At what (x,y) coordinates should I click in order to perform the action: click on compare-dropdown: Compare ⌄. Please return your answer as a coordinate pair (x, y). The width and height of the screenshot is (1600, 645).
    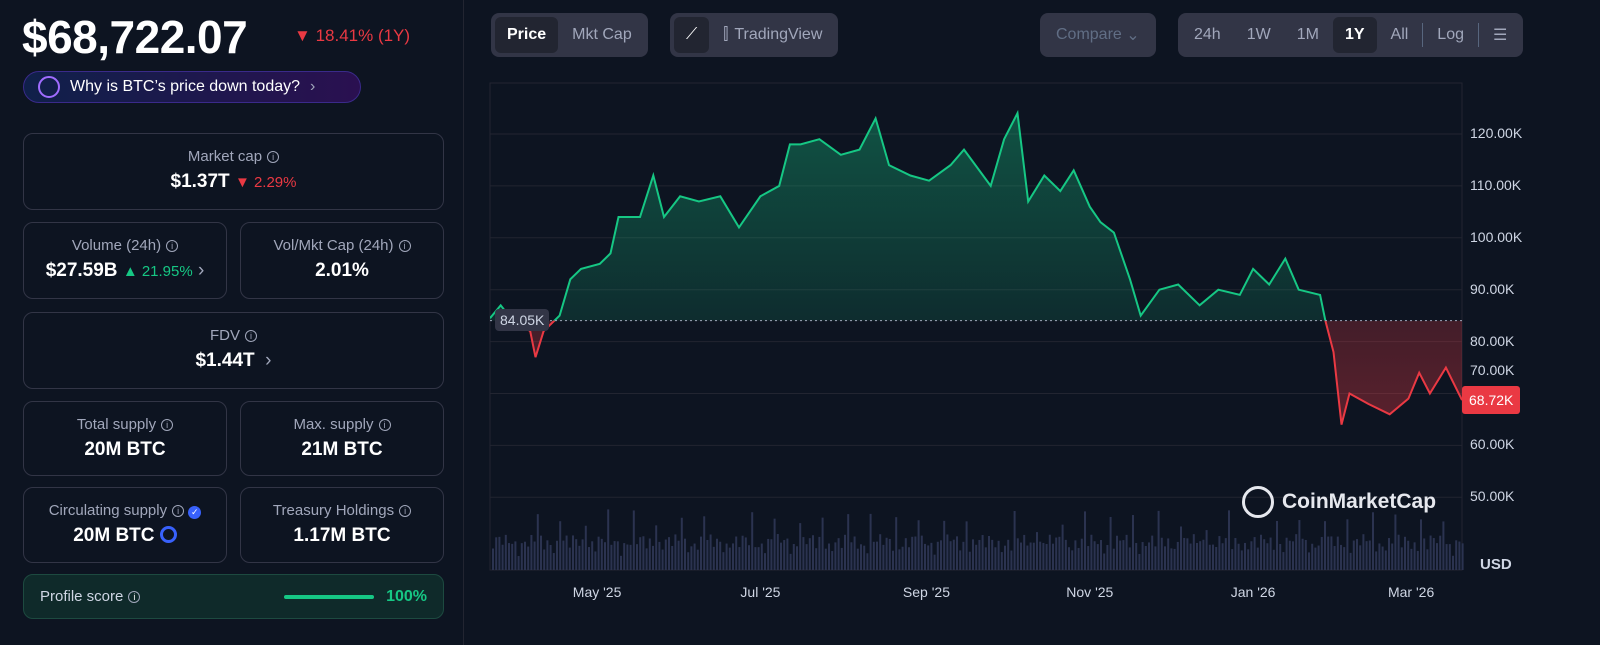
    Looking at the image, I should click on (1098, 35).